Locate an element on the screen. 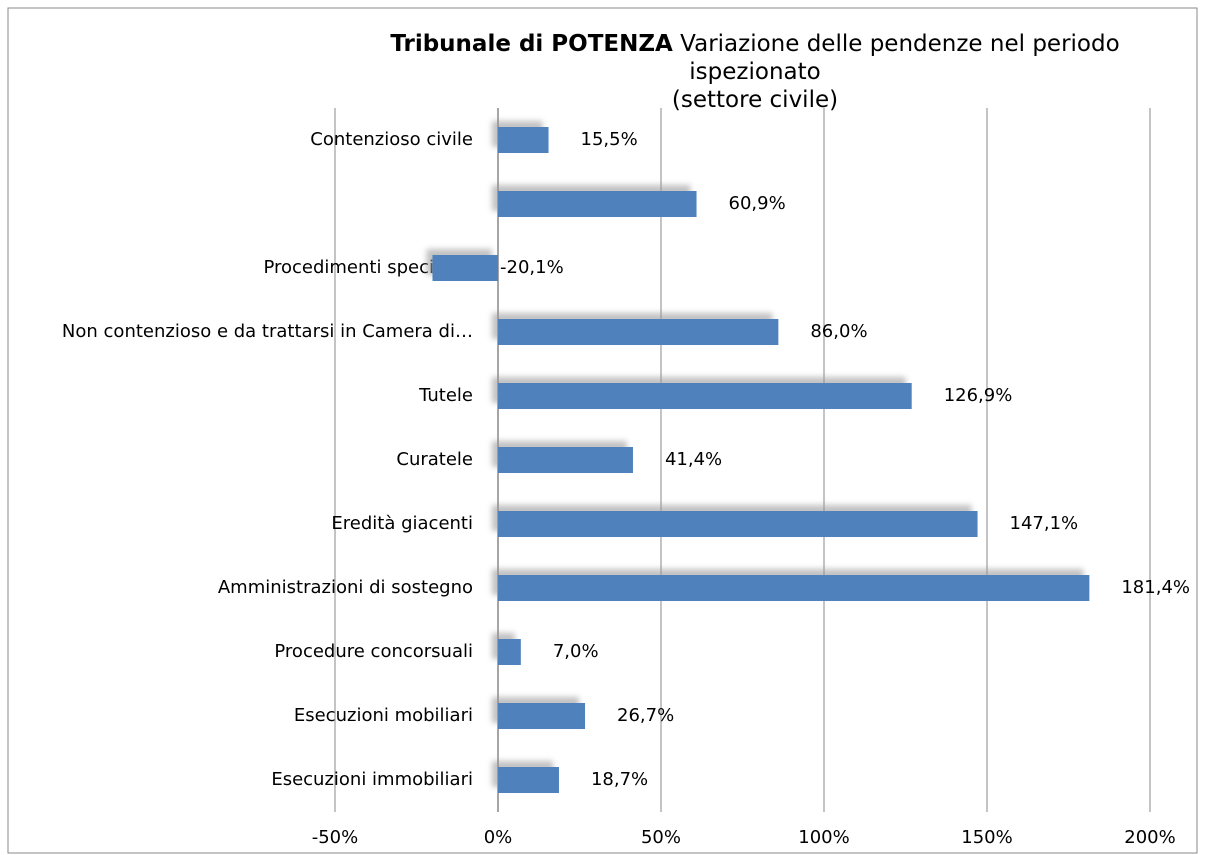 The height and width of the screenshot is (855, 1206). title-bold: Tribunale di POTENZA is located at coordinates (531, 44).